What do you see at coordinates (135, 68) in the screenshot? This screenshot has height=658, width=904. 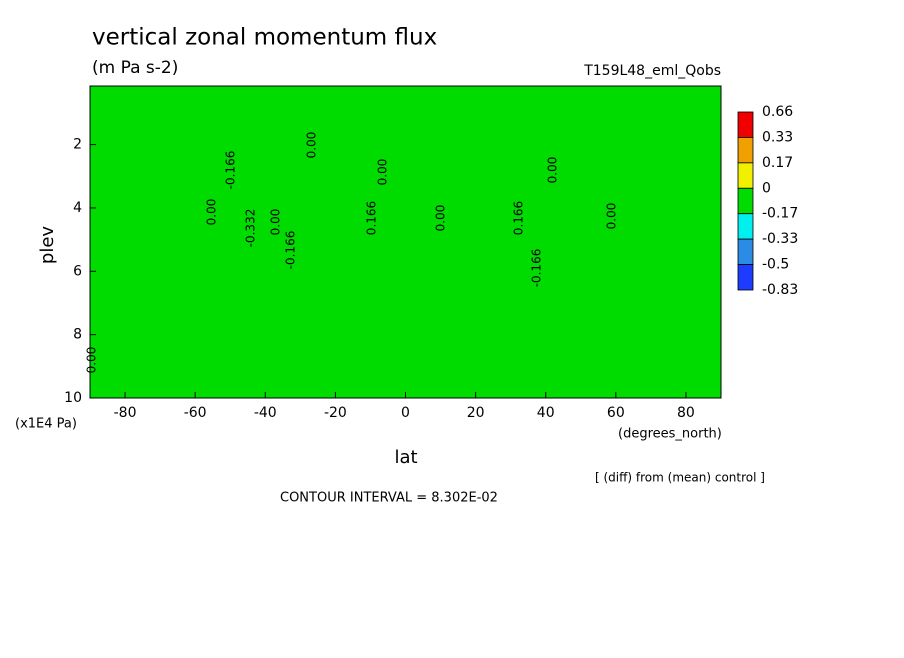 I see `chart-subtitle: (m Pa s-2)` at bounding box center [135, 68].